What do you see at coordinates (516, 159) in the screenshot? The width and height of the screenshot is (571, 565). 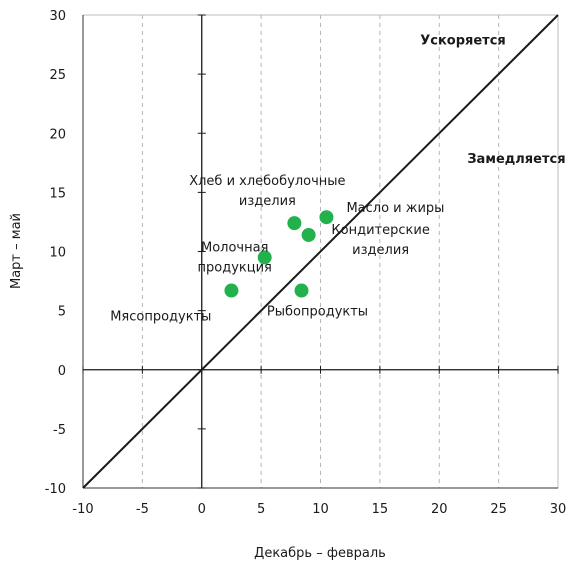 I see `region-label: Замедляется` at bounding box center [516, 159].